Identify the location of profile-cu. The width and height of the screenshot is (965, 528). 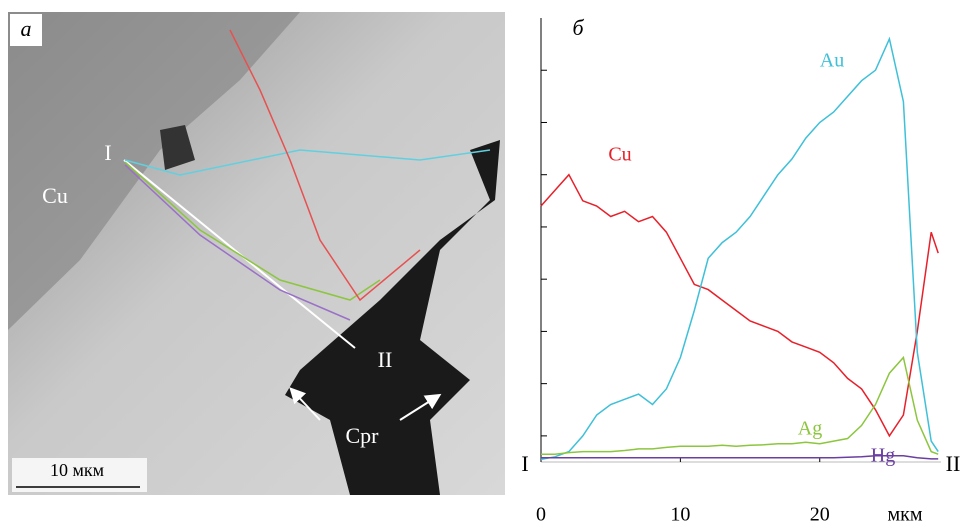
(325, 165).